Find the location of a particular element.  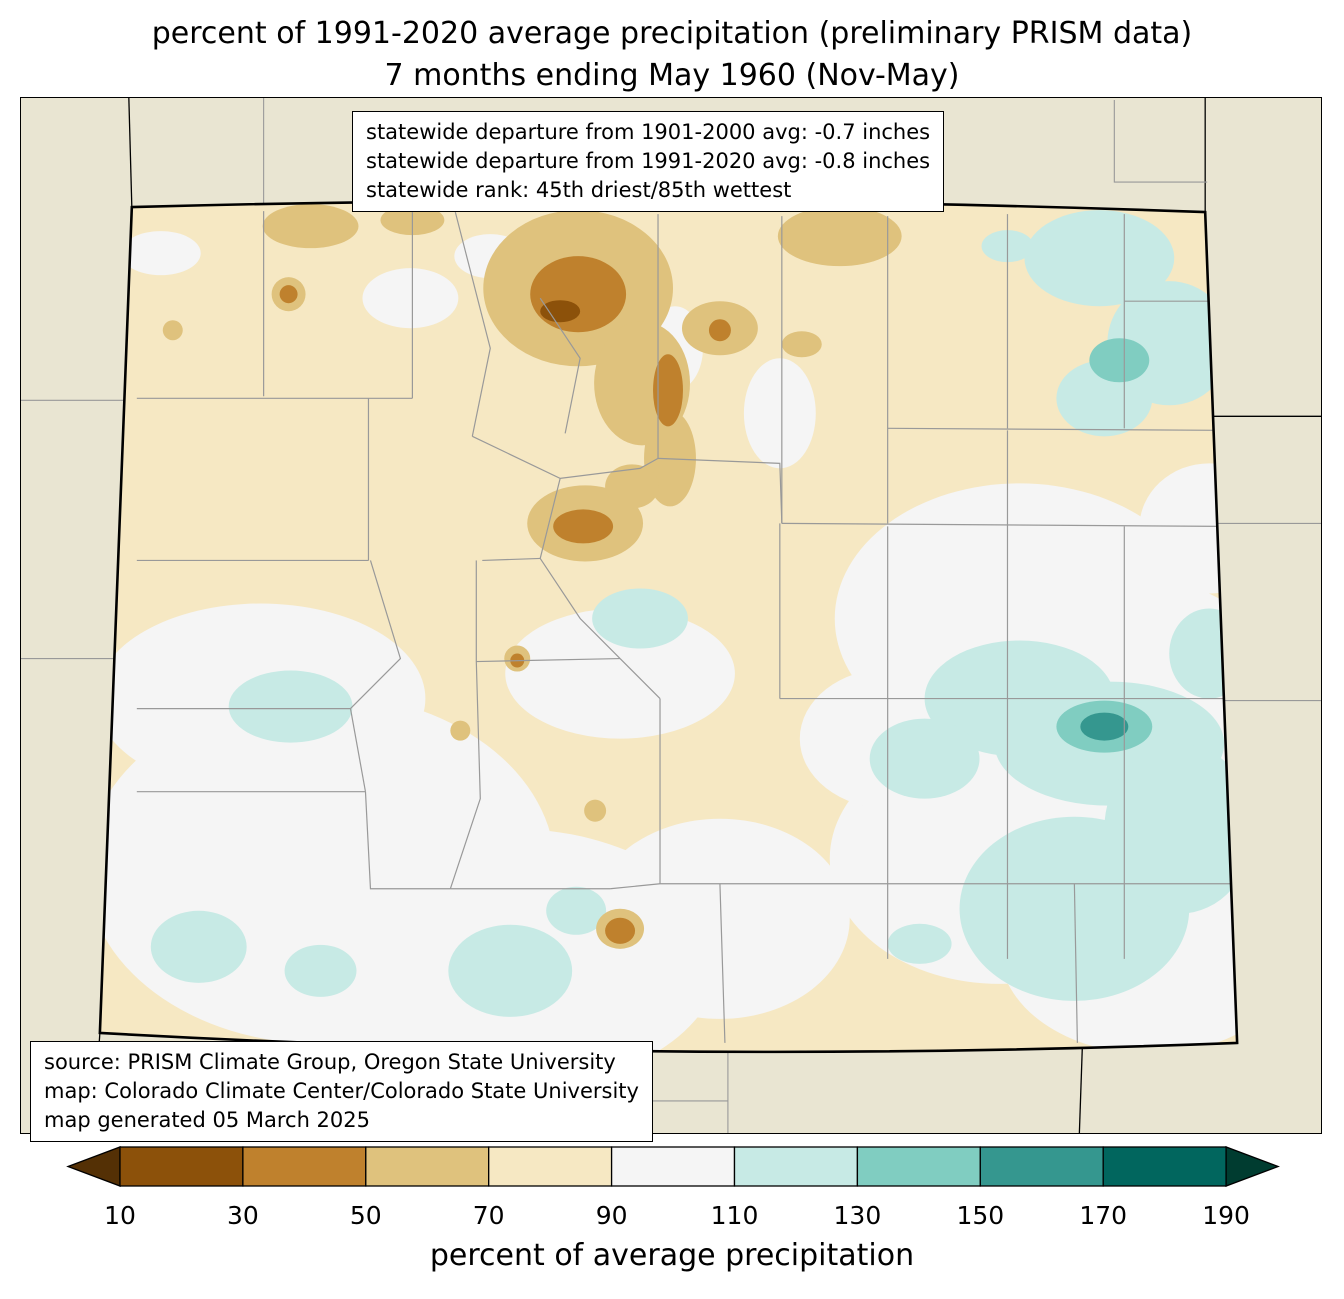

colorbar-tick-label: 190 is located at coordinates (1226, 1215).